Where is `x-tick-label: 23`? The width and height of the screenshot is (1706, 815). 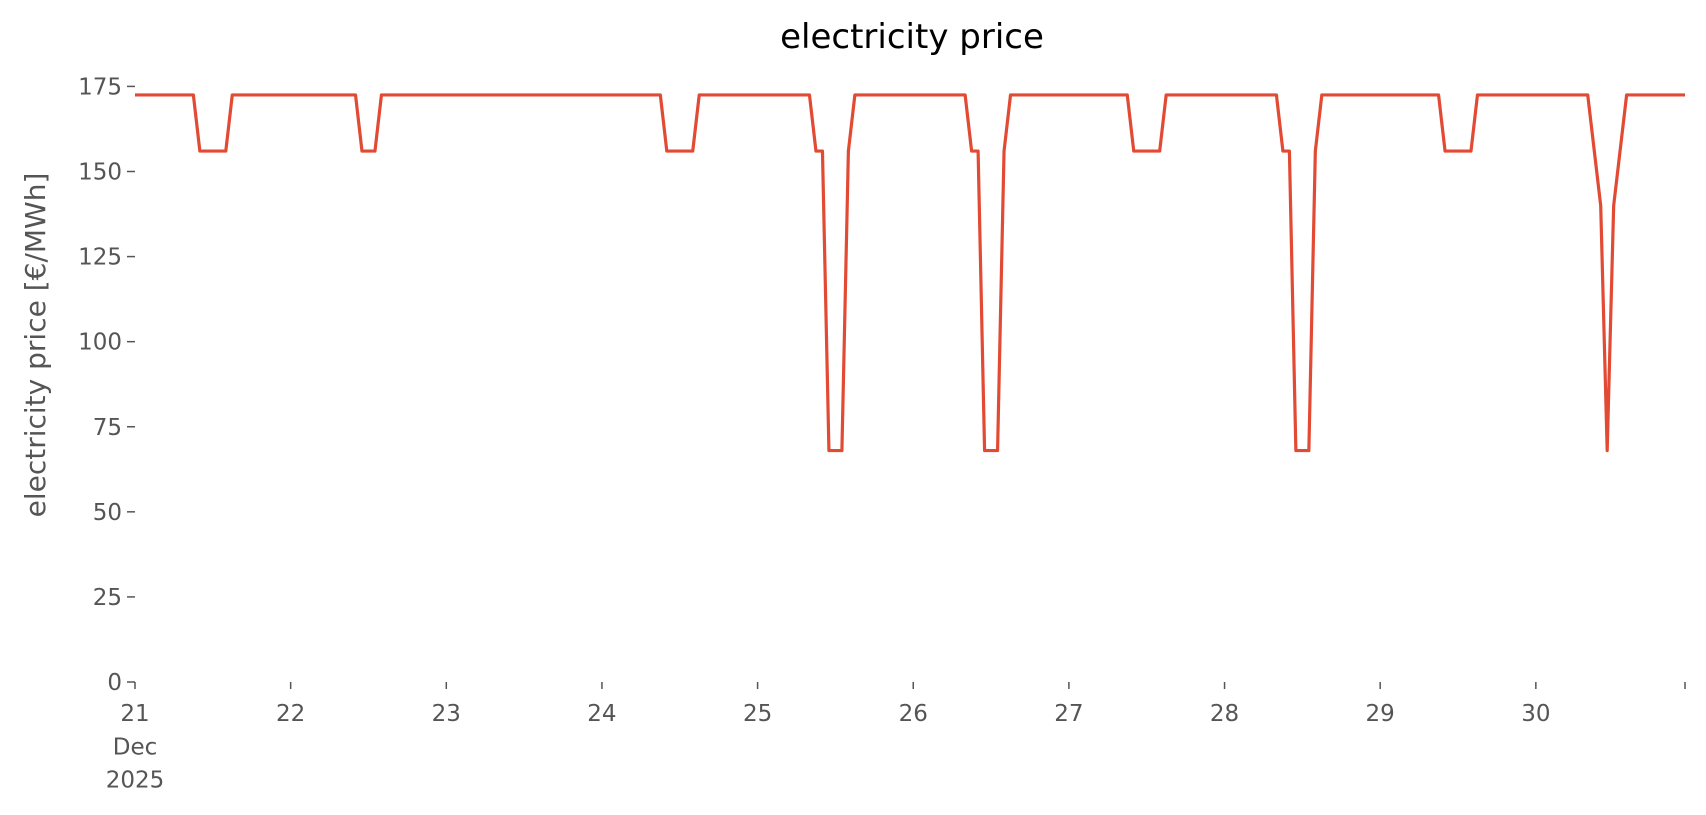
x-tick-label: 23 is located at coordinates (446, 714).